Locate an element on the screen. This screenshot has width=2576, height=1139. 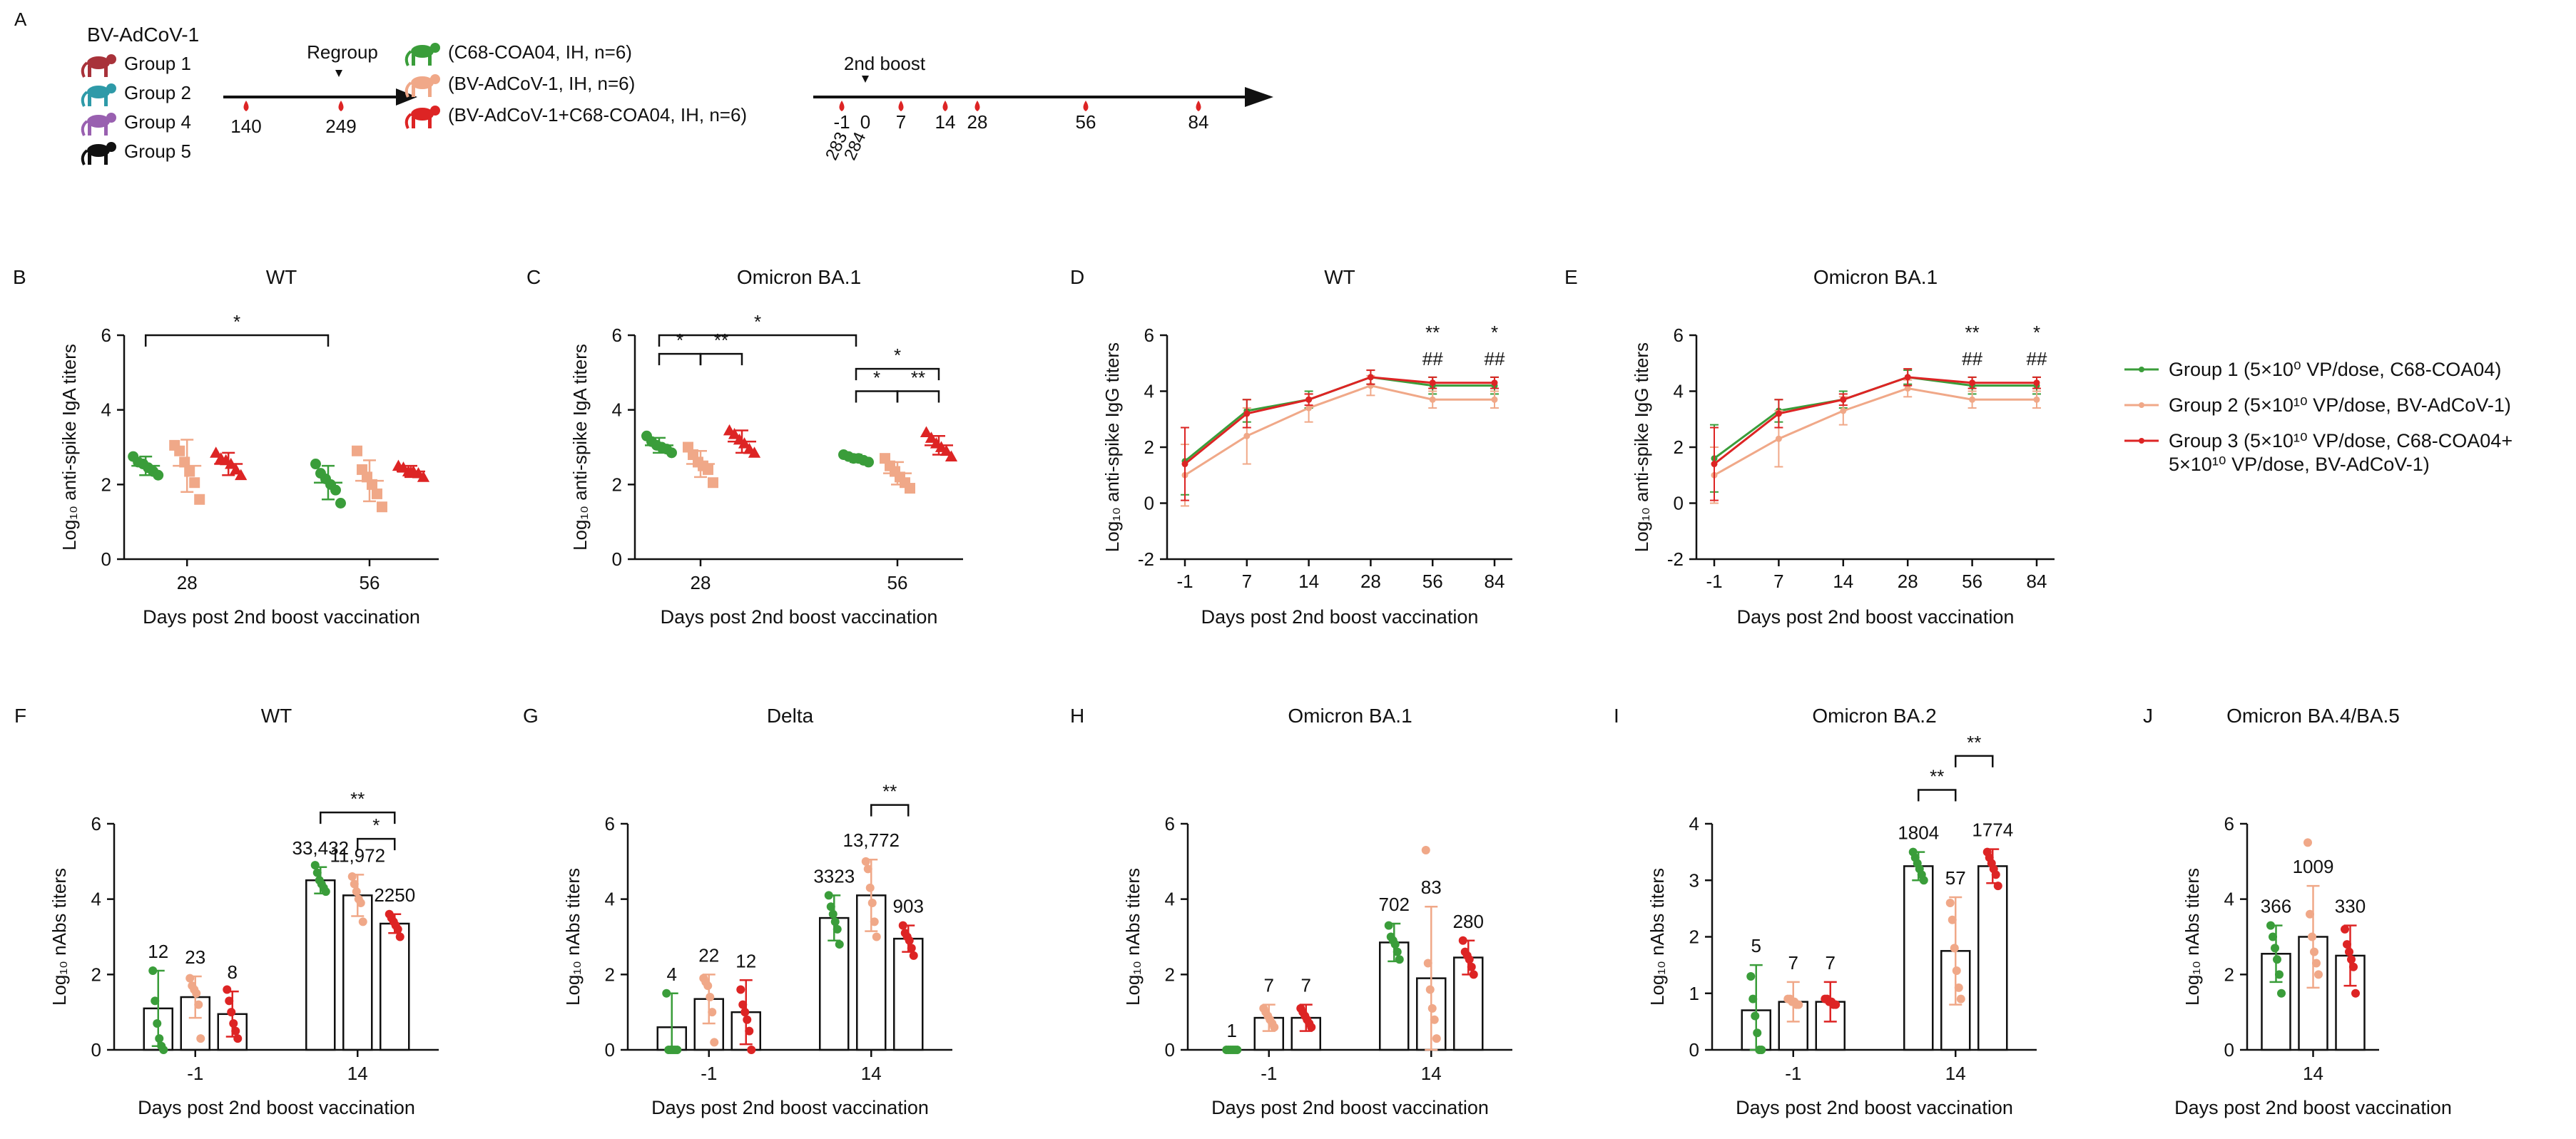
x-tick-label: 84 is located at coordinates (1495, 581).